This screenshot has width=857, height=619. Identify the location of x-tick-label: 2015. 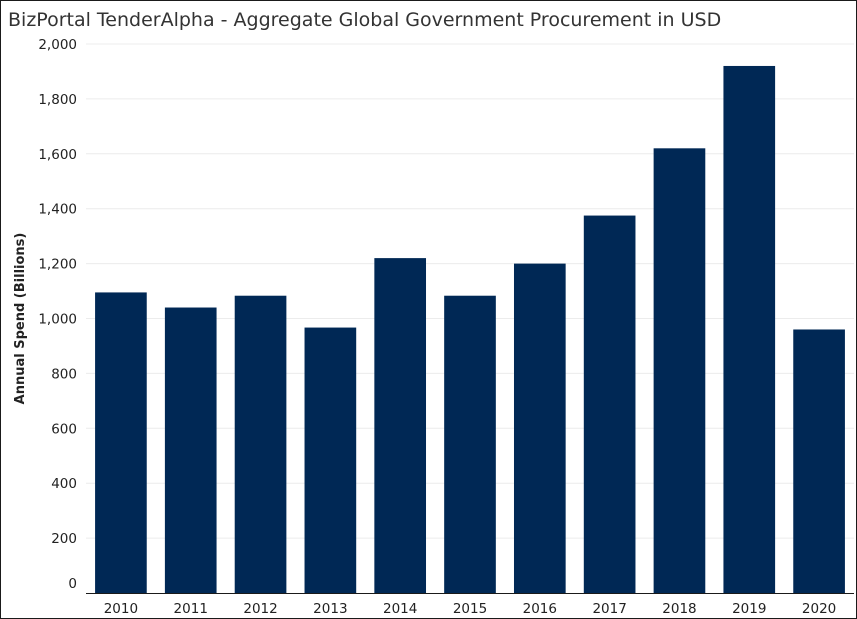
(470, 609).